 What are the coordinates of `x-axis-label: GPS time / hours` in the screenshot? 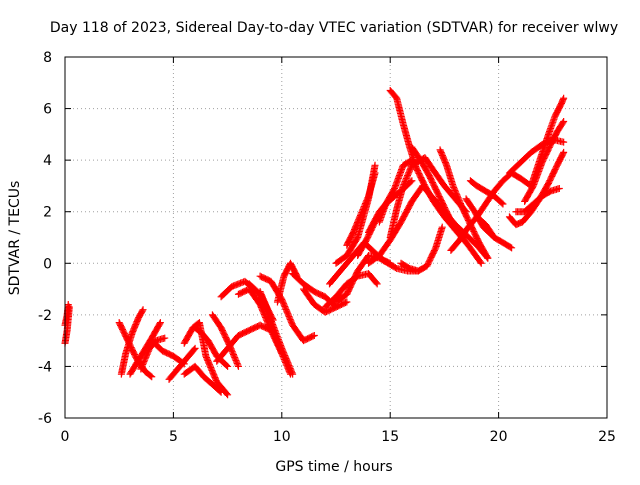 It's located at (333, 467).